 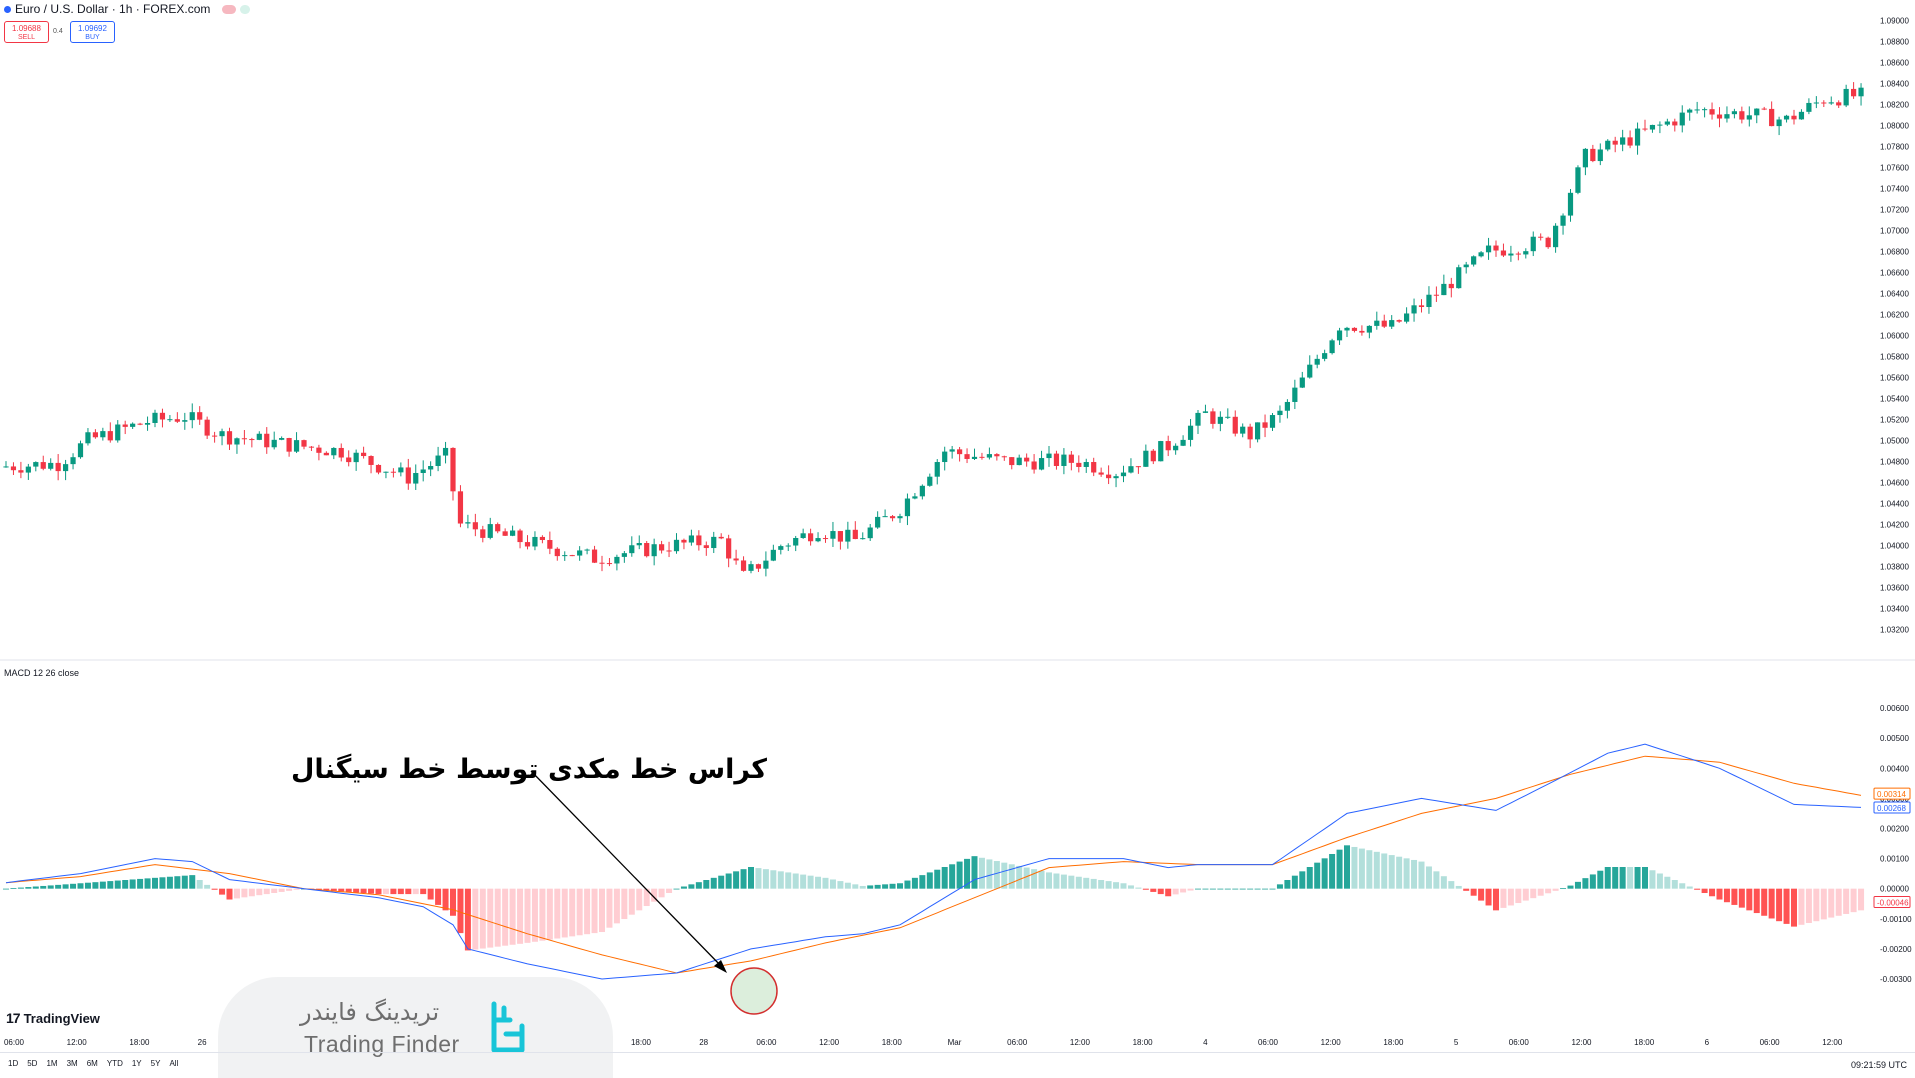 What do you see at coordinates (1894, 629) in the screenshot?
I see `price-tick-label: 1.03200` at bounding box center [1894, 629].